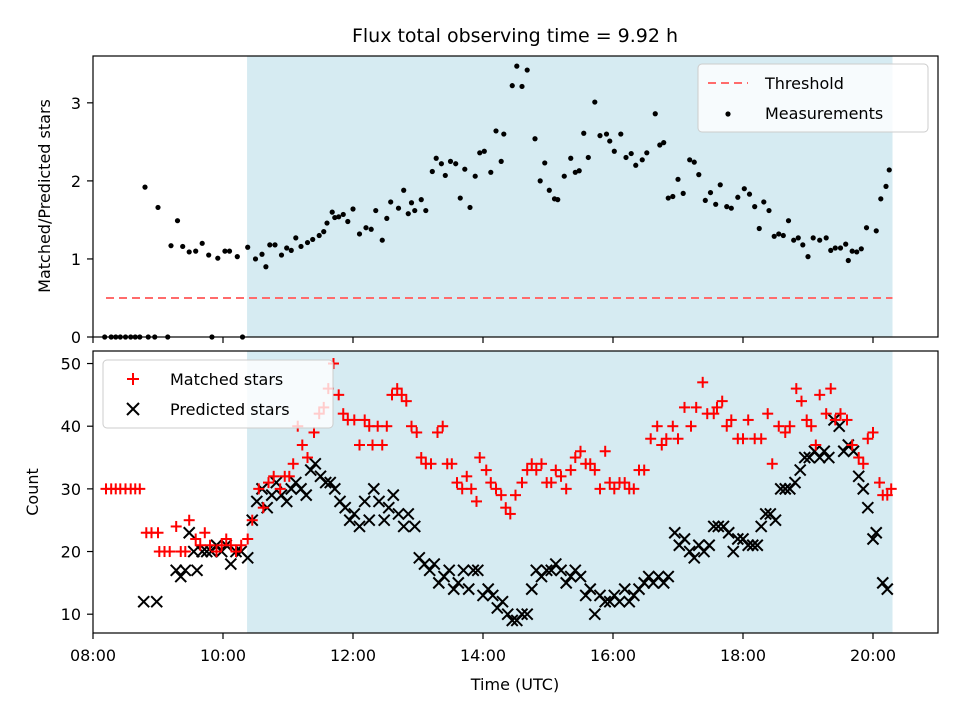 The width and height of the screenshot is (960, 720). What do you see at coordinates (483, 649) in the screenshot?
I see `bottom-x-axis: 08:00 10:00 12:00 14:00 16:00 18:00 20:00` at bounding box center [483, 649].